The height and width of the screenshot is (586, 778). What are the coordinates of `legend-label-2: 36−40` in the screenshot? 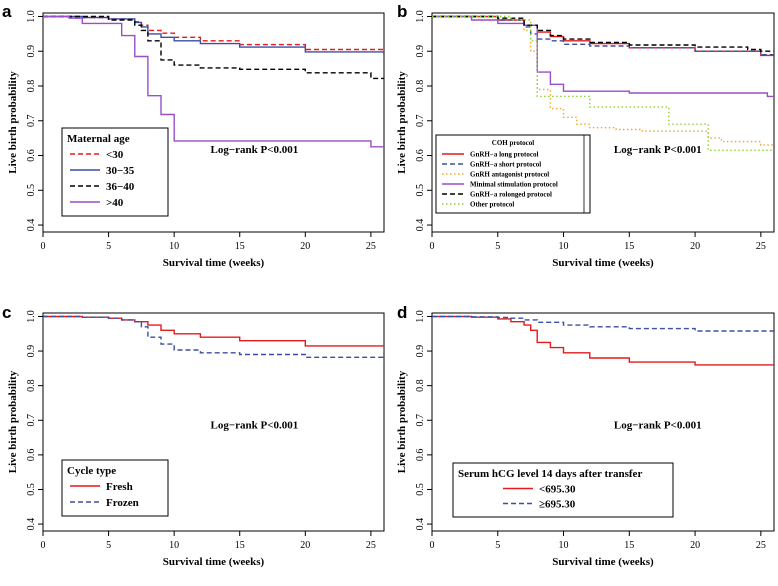 It's located at (120, 187).